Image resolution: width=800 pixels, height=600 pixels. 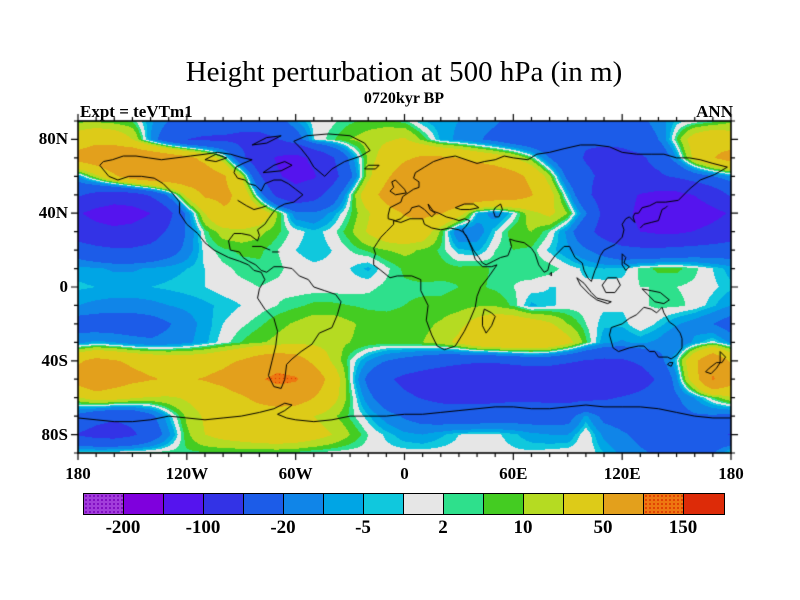 I want to click on x-tick-label-60W: 60W, so click(x=295, y=473).